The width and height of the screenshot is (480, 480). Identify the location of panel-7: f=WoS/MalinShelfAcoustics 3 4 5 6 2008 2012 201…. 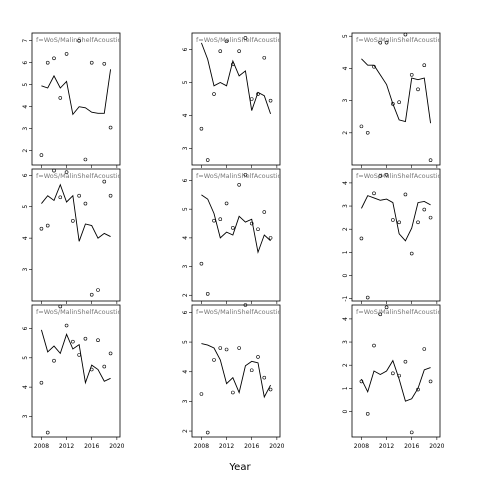
(73, 377).